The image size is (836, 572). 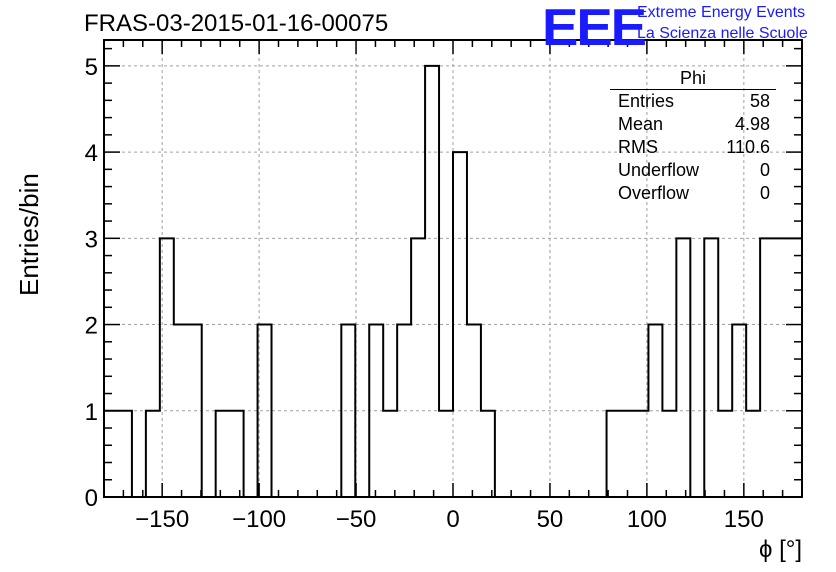 I want to click on y-tick-label: 5, so click(x=91, y=67).